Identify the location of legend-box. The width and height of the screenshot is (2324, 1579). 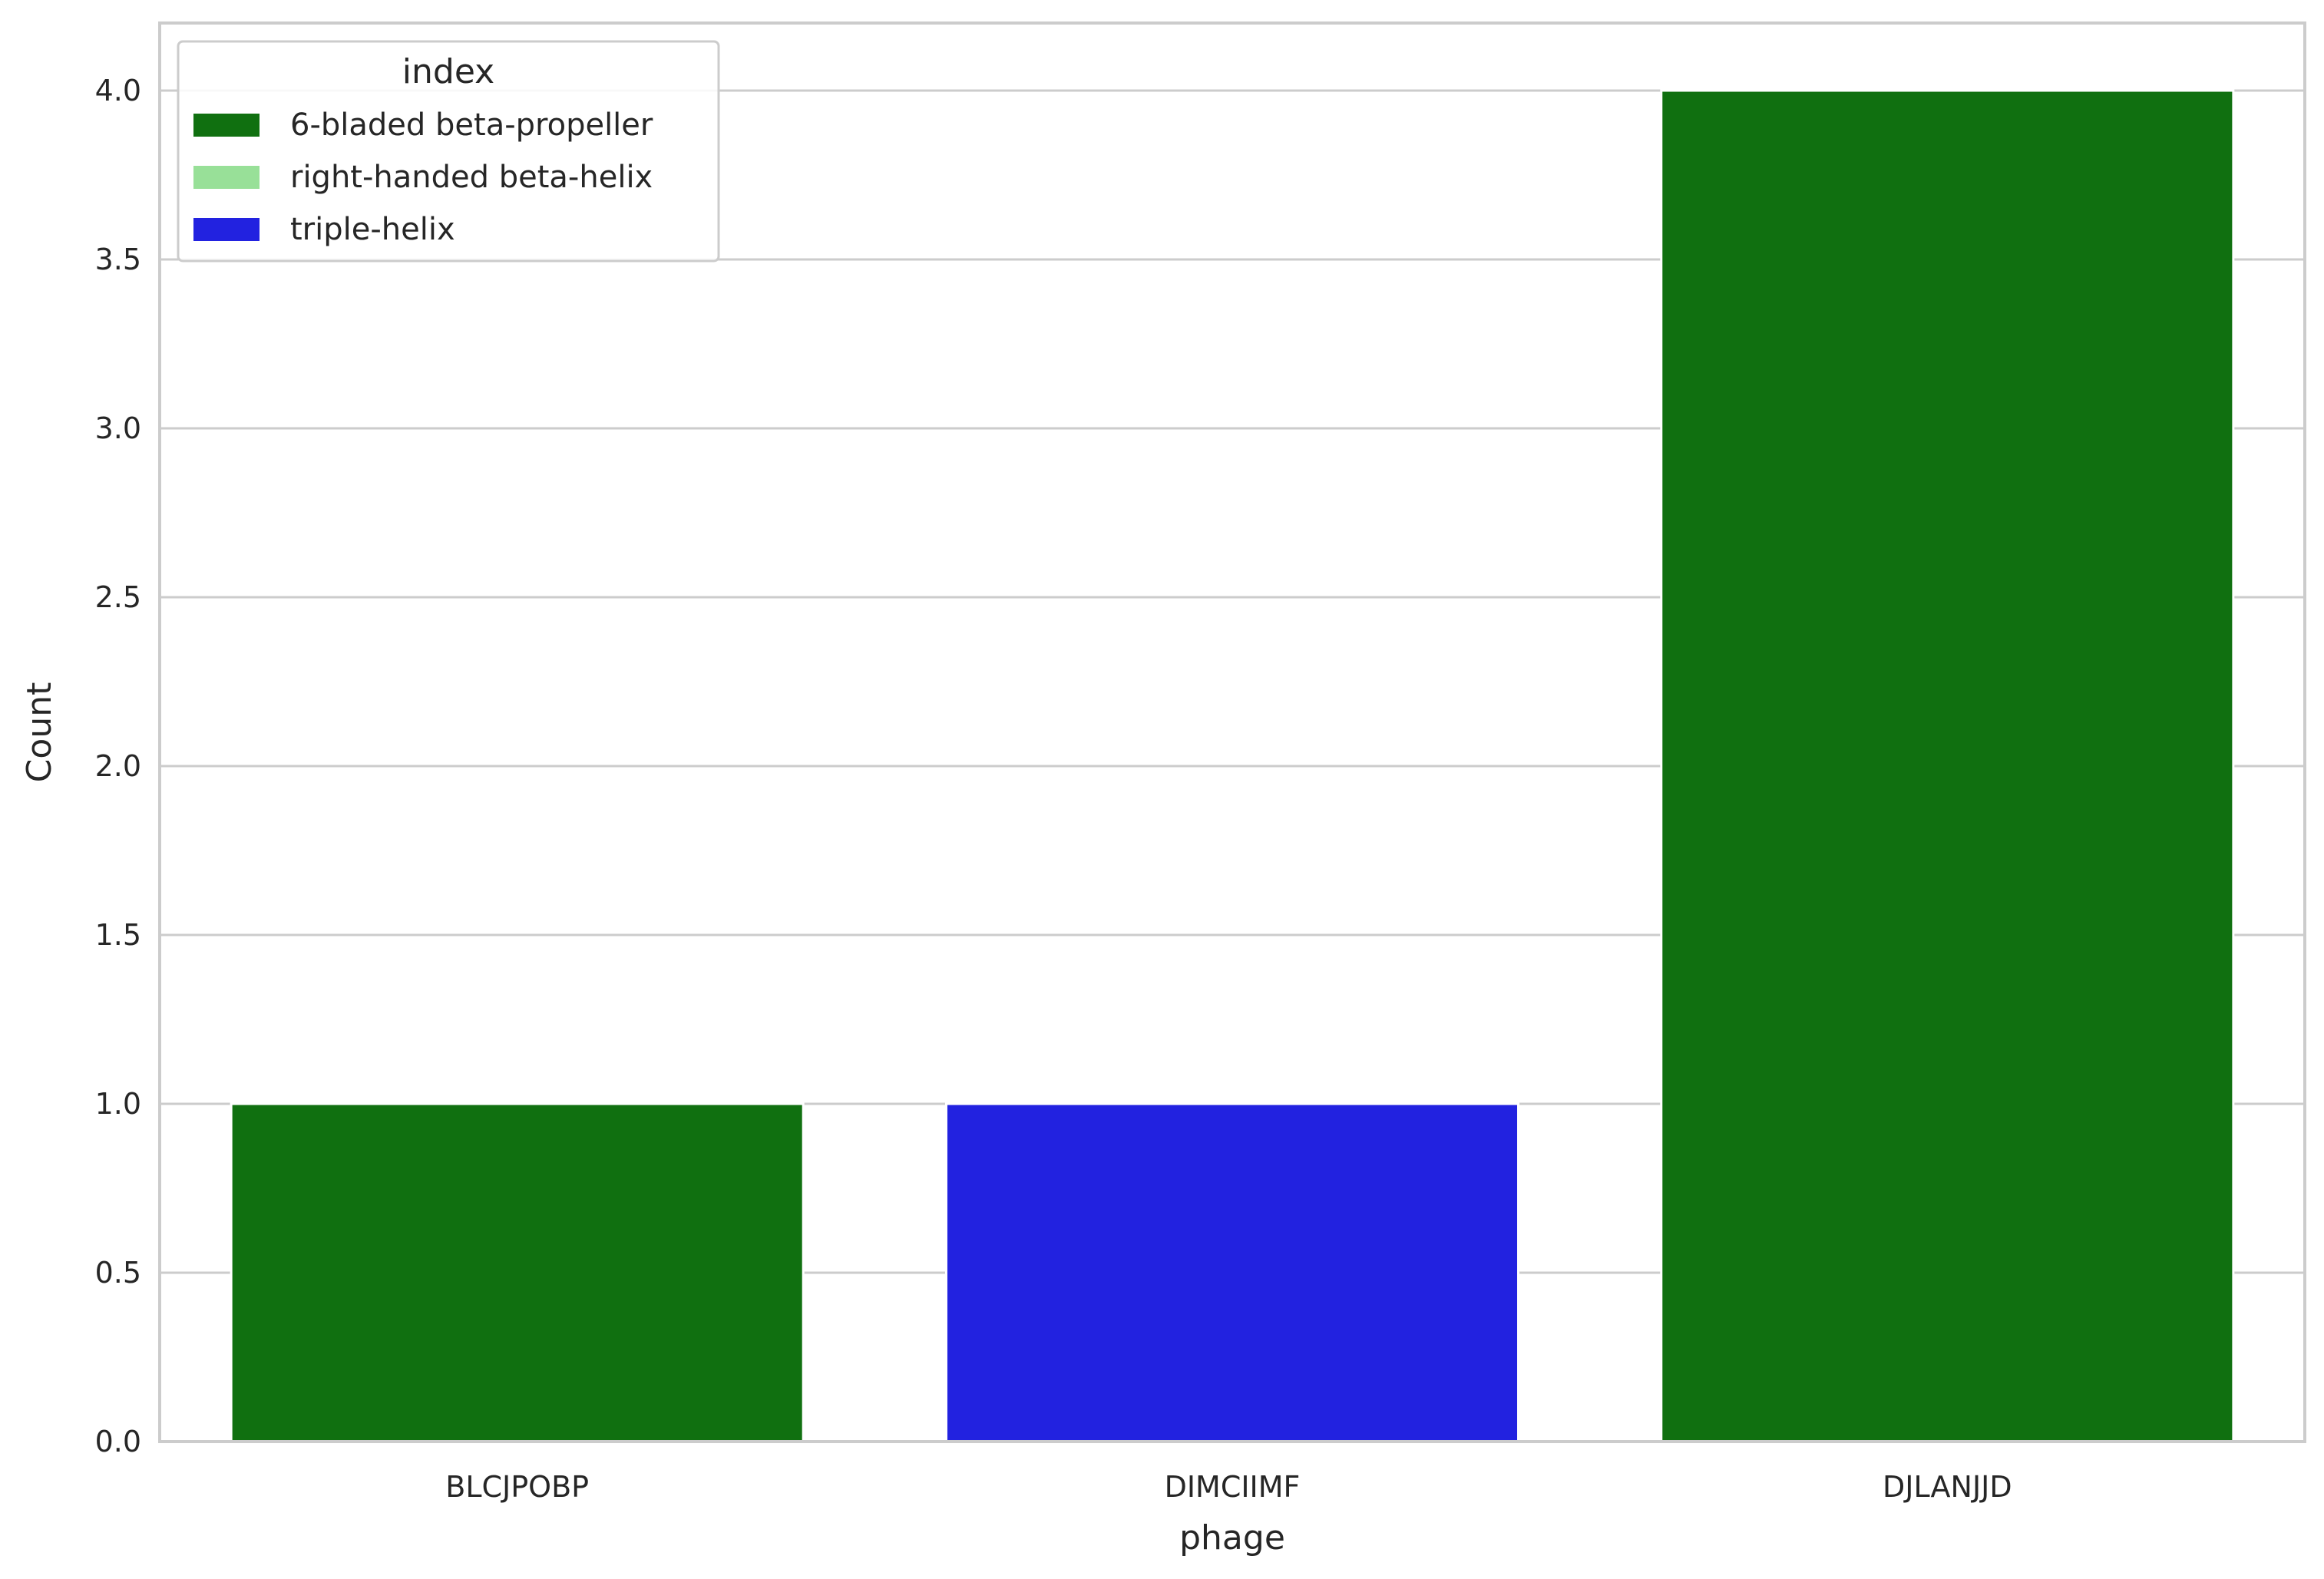
(448, 151).